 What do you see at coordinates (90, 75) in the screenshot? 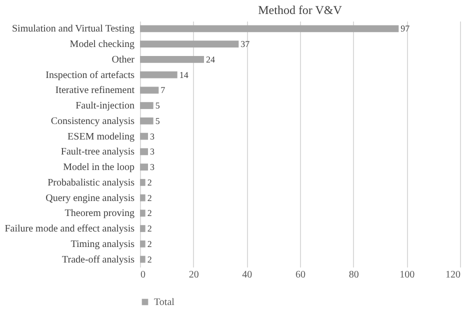
I see `y-tick-label: Inspection of artefacts` at bounding box center [90, 75].